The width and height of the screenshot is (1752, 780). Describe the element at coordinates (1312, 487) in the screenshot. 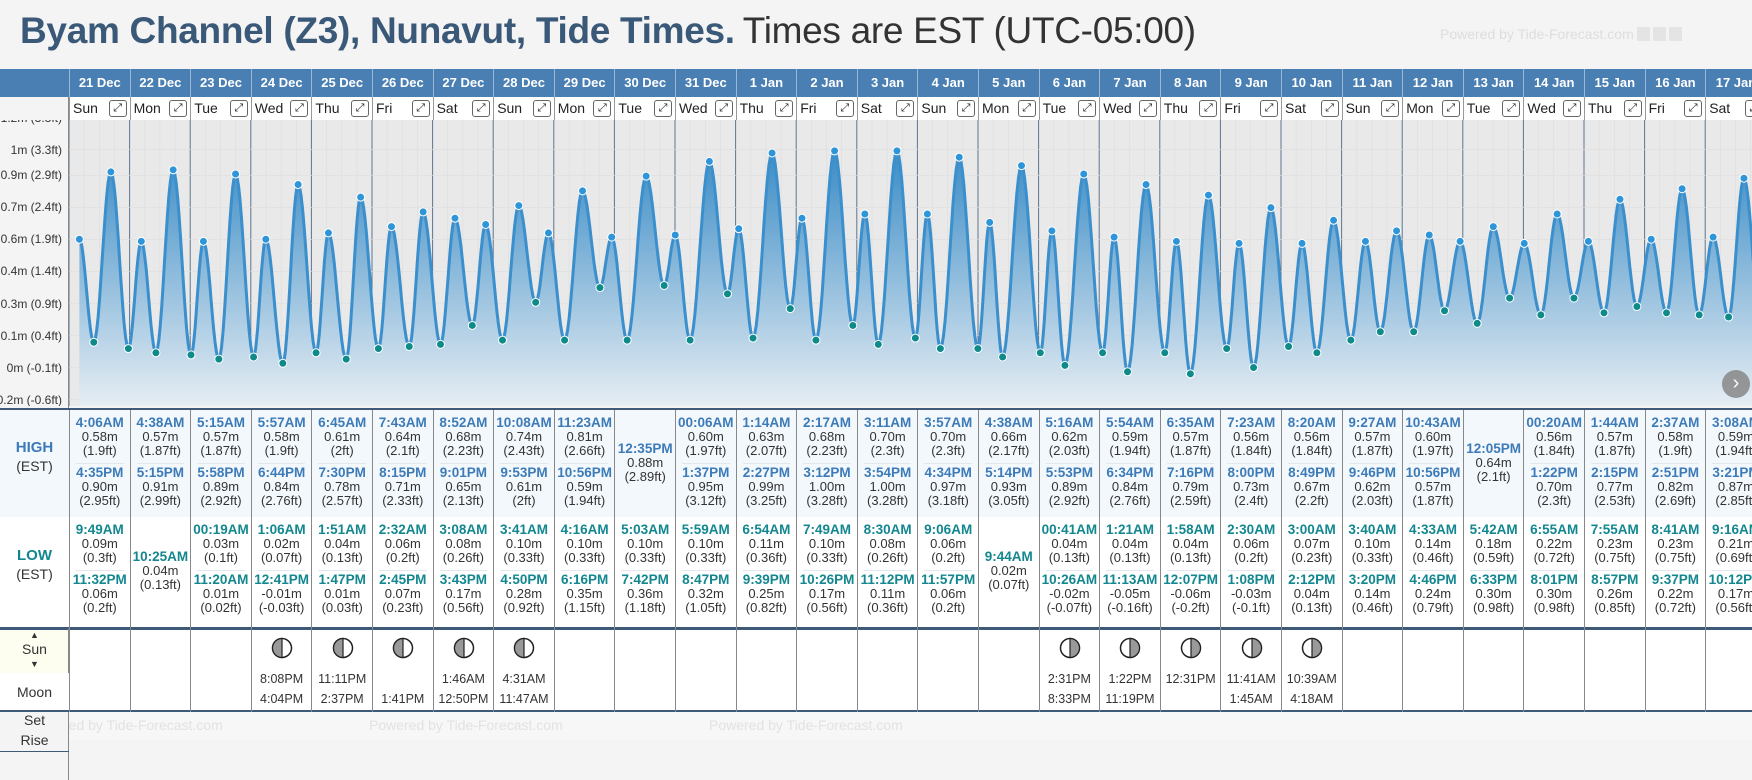

I see `high-tide-entry: 8:49PM 0.67m (2.2ft)` at that location.